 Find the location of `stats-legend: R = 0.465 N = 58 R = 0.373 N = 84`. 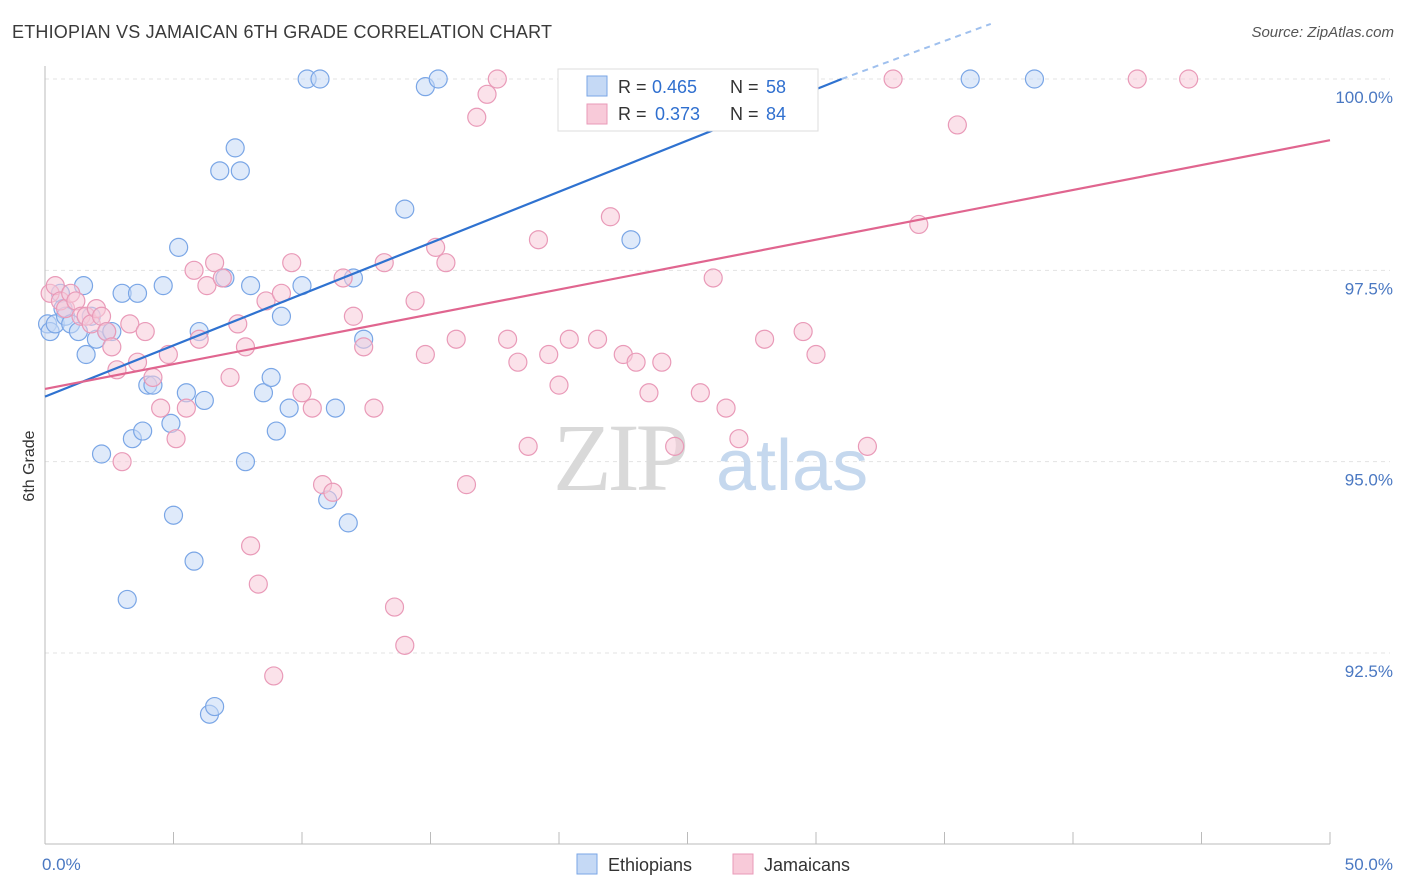

stats-legend: R = 0.465 N = 58 R = 0.373 N = 84 is located at coordinates (688, 100).